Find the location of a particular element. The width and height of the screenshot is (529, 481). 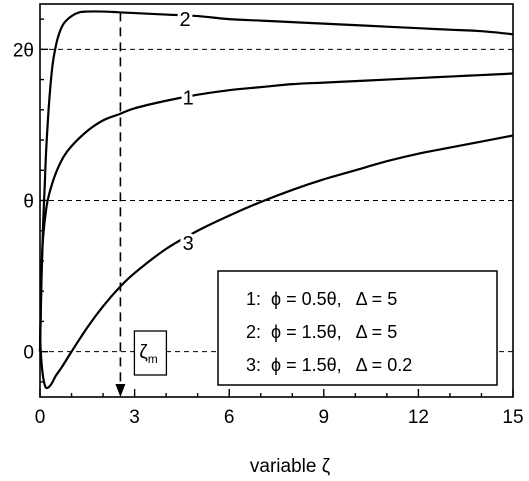

legend-entry-2: 2: ϕ = 1.5θ, Δ = 5 is located at coordinates (321, 332).